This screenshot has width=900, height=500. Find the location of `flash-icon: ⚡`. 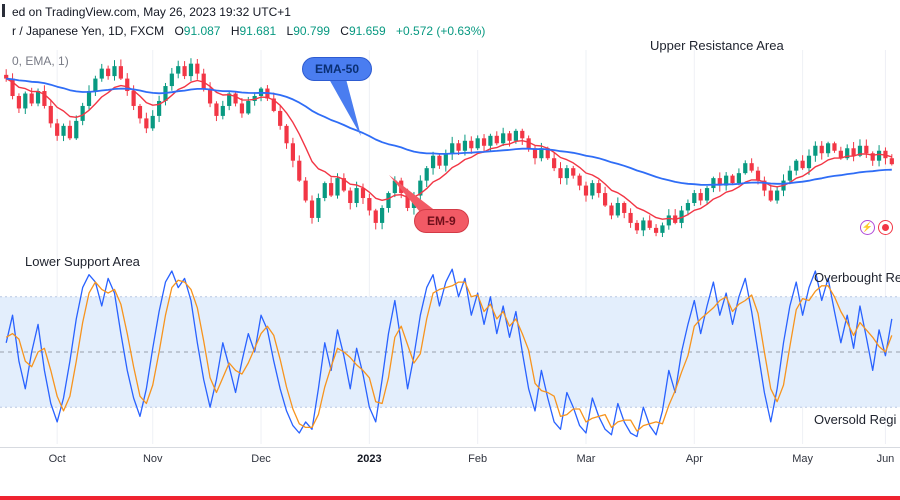

flash-icon: ⚡ is located at coordinates (867, 227).